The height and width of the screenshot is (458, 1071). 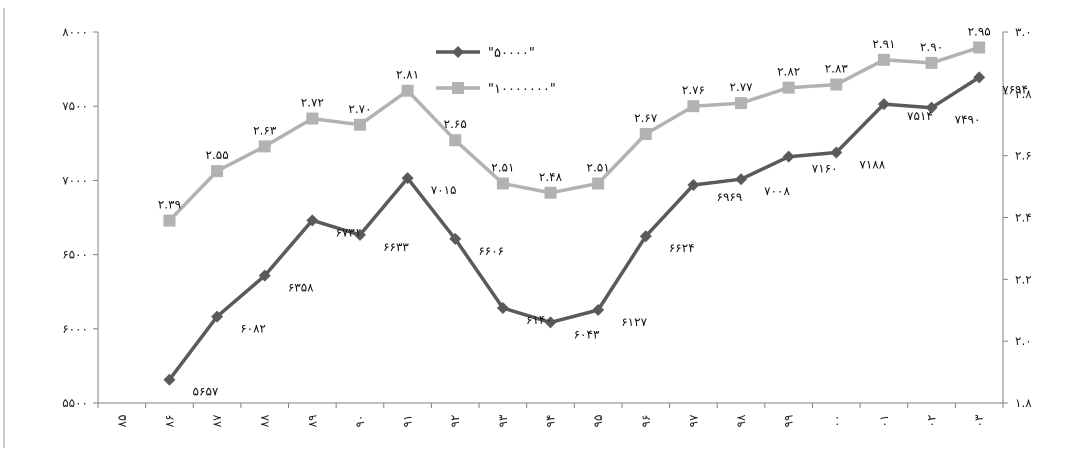 What do you see at coordinates (931, 47) in the screenshot?
I see `series-2-data-label: ۲.۹۰` at bounding box center [931, 47].